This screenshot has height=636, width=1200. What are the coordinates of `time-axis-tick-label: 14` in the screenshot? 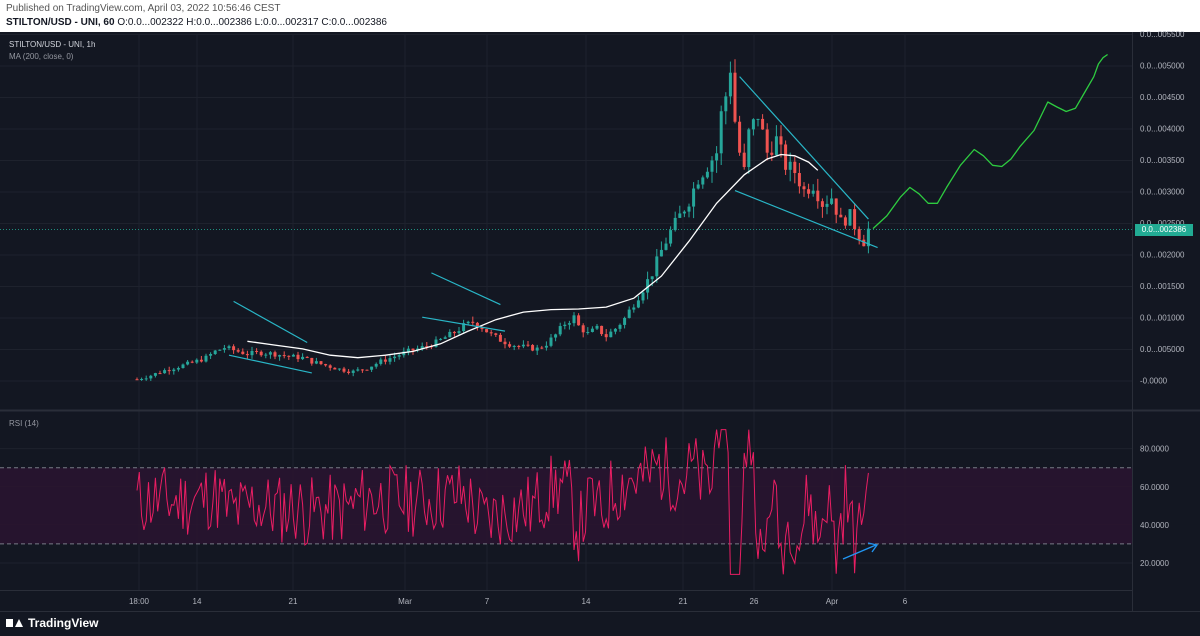 It's located at (197, 601).